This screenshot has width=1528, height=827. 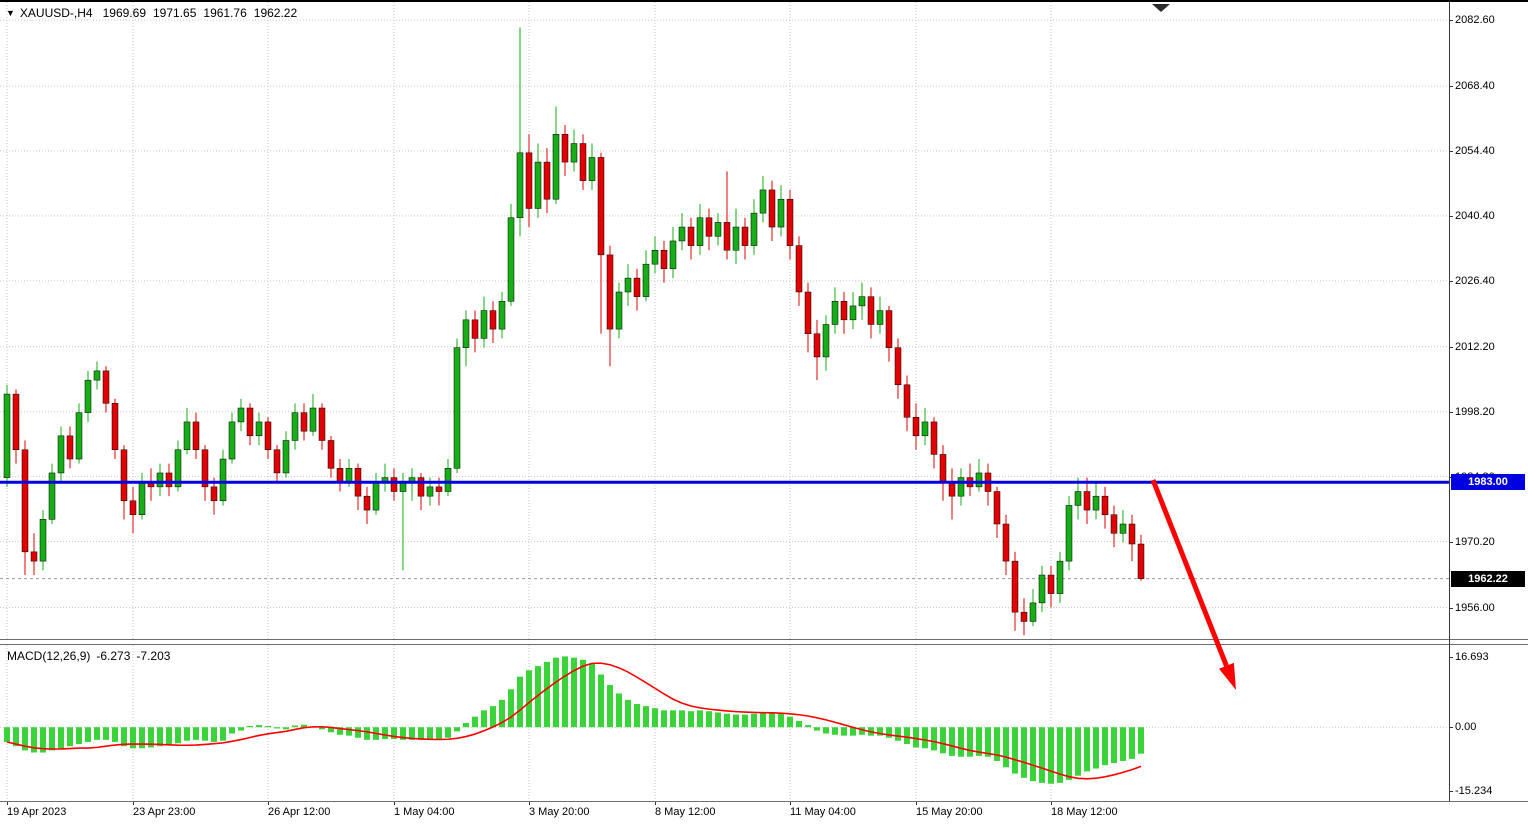 What do you see at coordinates (1488, 482) in the screenshot?
I see `hline-price-tag: 1983.00` at bounding box center [1488, 482].